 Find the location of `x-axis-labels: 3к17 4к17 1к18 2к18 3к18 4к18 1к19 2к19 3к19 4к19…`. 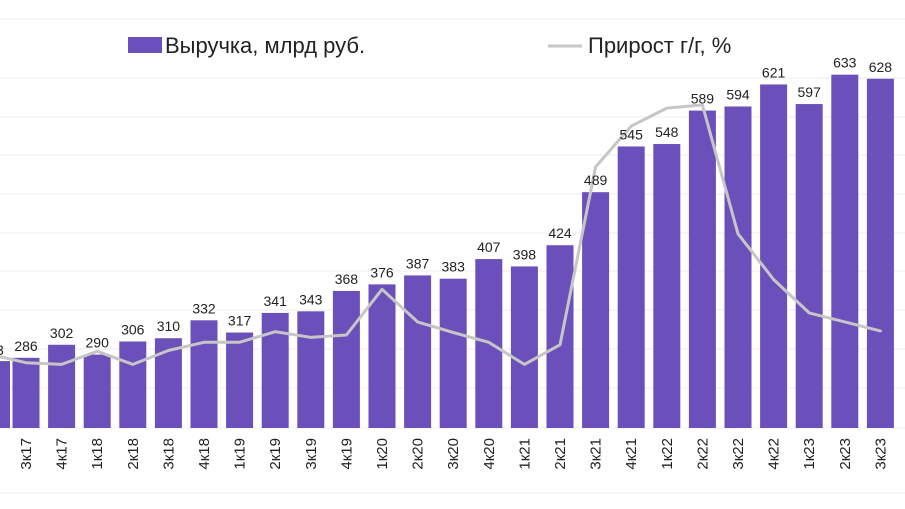

x-axis-labels: 3к17 4к17 1к18 2к18 3к18 4к18 1к19 2к19 3к19 4к19… is located at coordinates (453, 454).